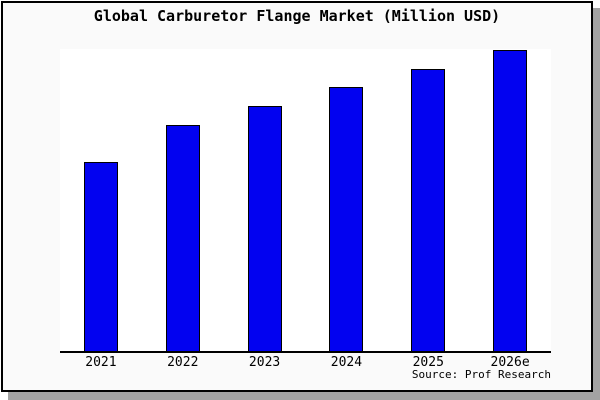 This screenshot has width=600, height=400. What do you see at coordinates (264, 228) in the screenshot?
I see `bar-2023` at bounding box center [264, 228].